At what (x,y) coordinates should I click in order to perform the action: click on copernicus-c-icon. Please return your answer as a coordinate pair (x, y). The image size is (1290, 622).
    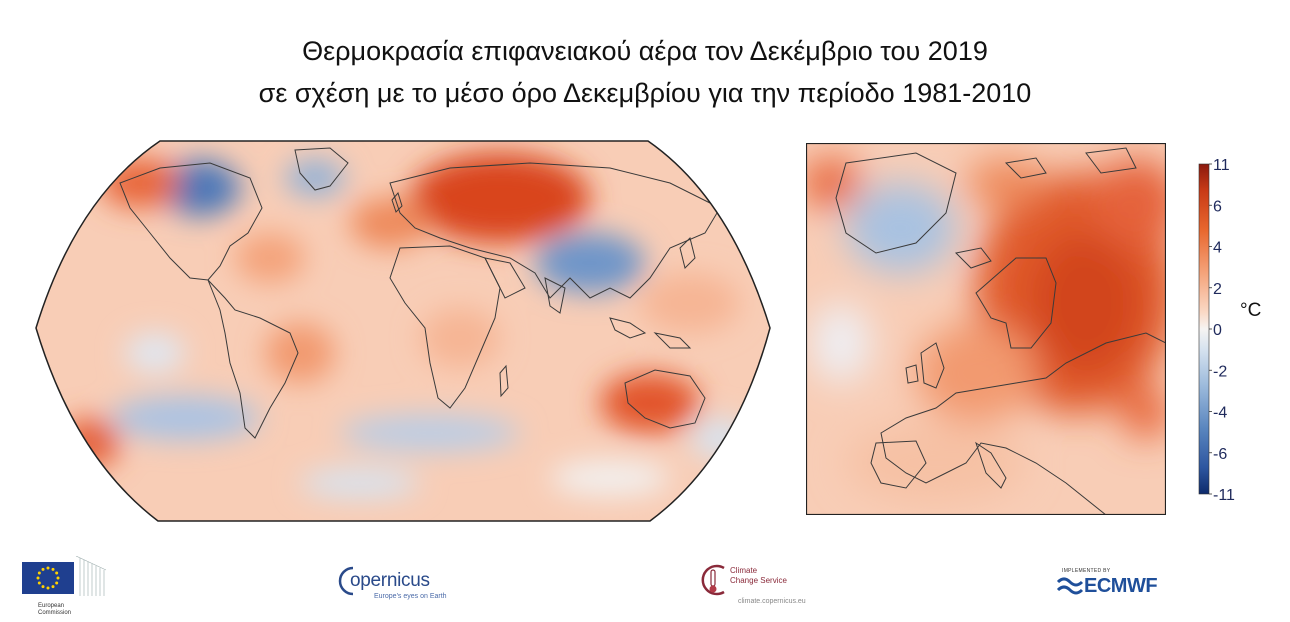
    Looking at the image, I should click on (346, 581).